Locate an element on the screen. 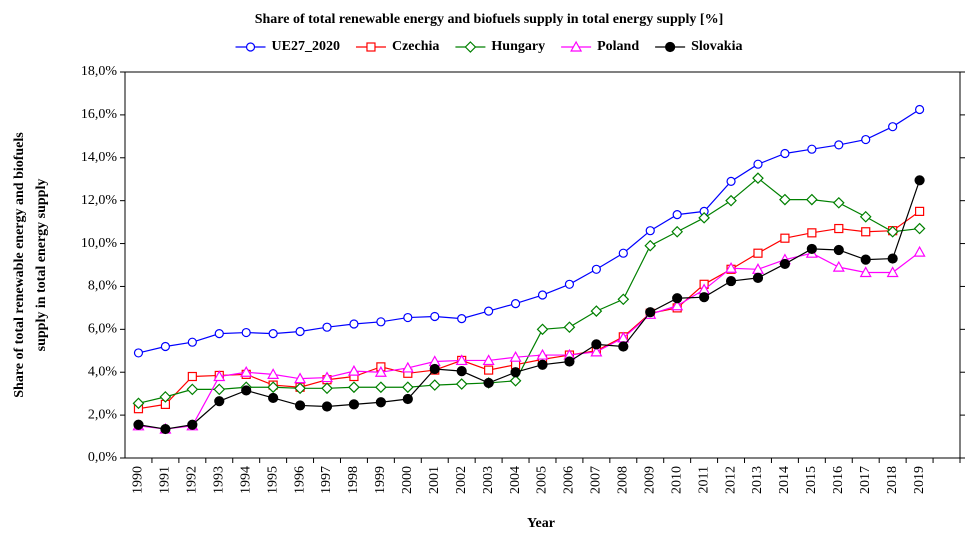 The height and width of the screenshot is (533, 978). y-tick-label: 16,0% is located at coordinates (99, 114).